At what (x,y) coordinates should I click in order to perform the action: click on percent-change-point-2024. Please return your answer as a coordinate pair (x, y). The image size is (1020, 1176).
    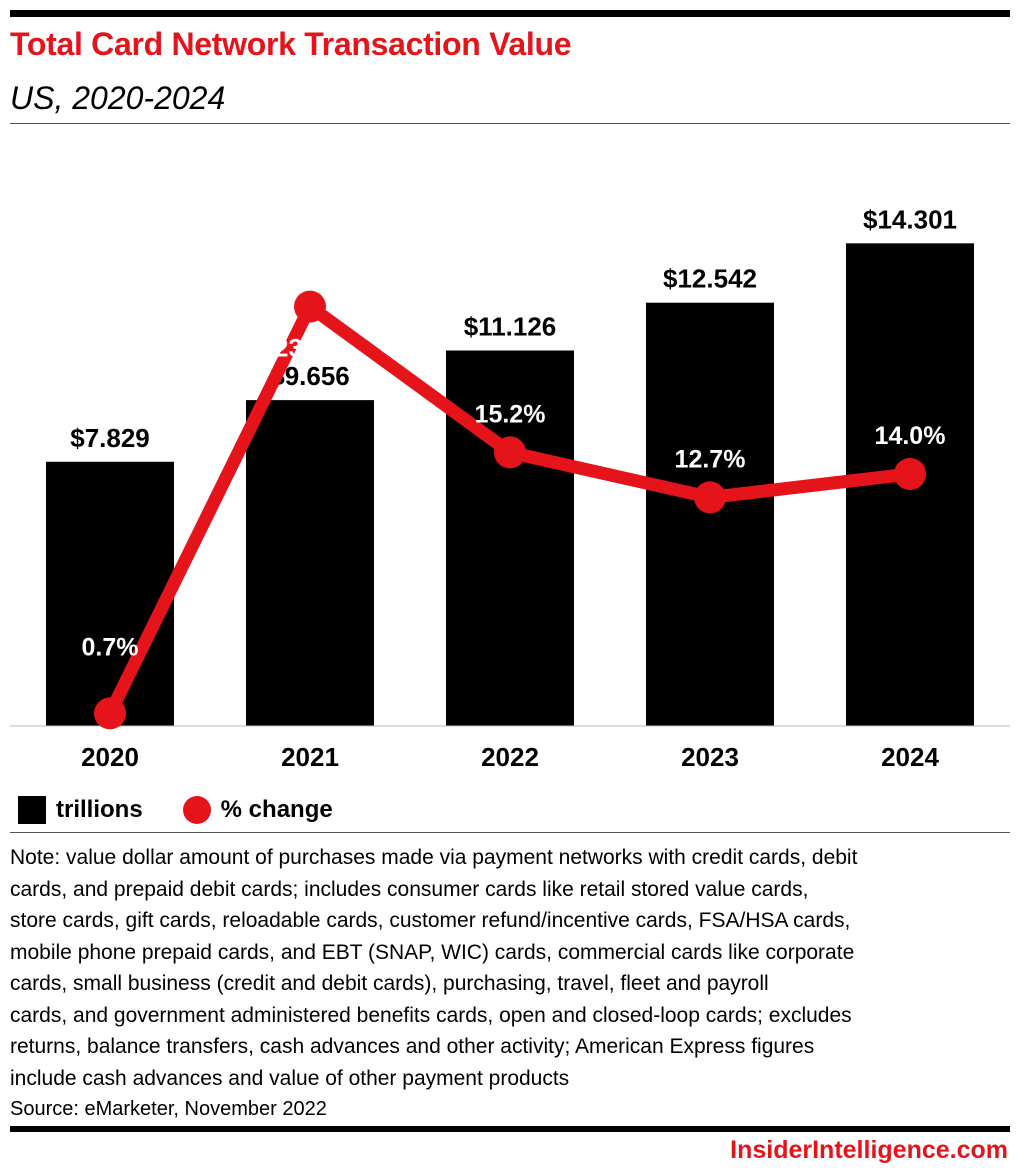
    Looking at the image, I should click on (910, 474).